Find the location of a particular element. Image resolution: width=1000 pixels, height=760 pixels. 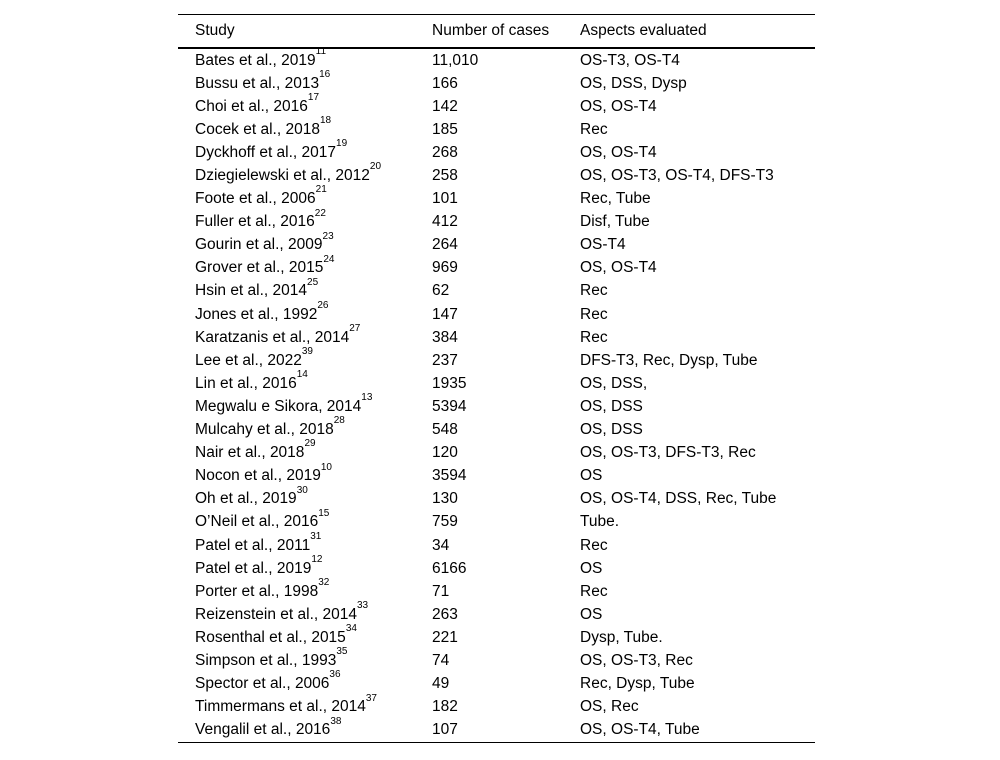

study-cell: Grover et al., 201524 is located at coordinates (305, 265).